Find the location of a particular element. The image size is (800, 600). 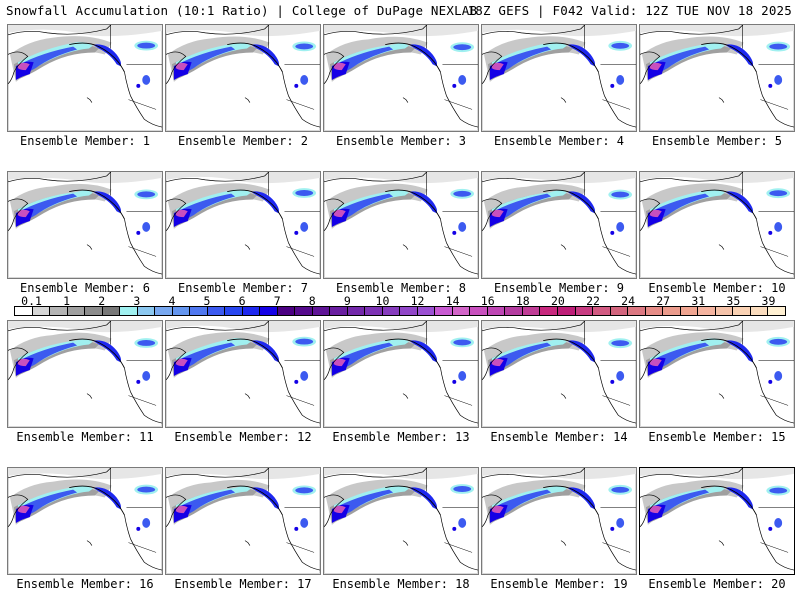

ensemble-member-label: Ensemble Member: 20 is located at coordinates (717, 584).